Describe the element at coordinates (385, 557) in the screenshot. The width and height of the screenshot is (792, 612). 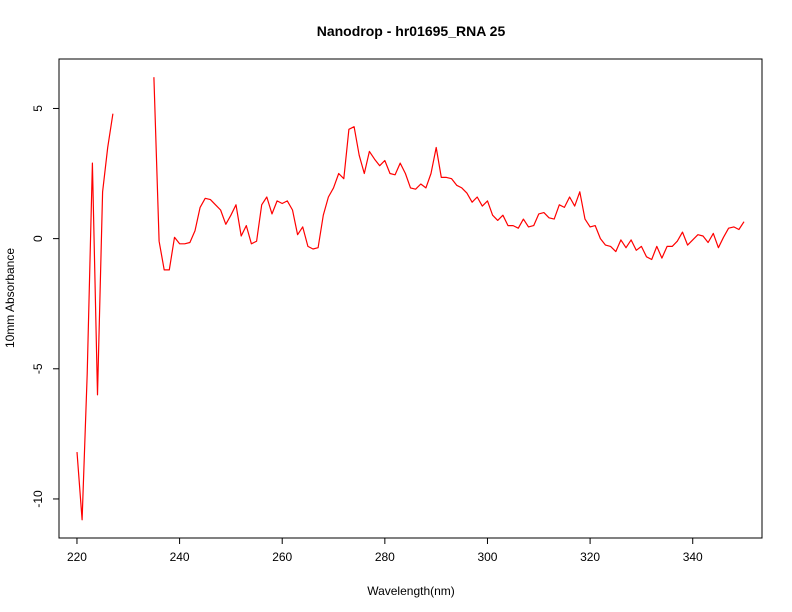
I see `x-tick-label: 280` at that location.